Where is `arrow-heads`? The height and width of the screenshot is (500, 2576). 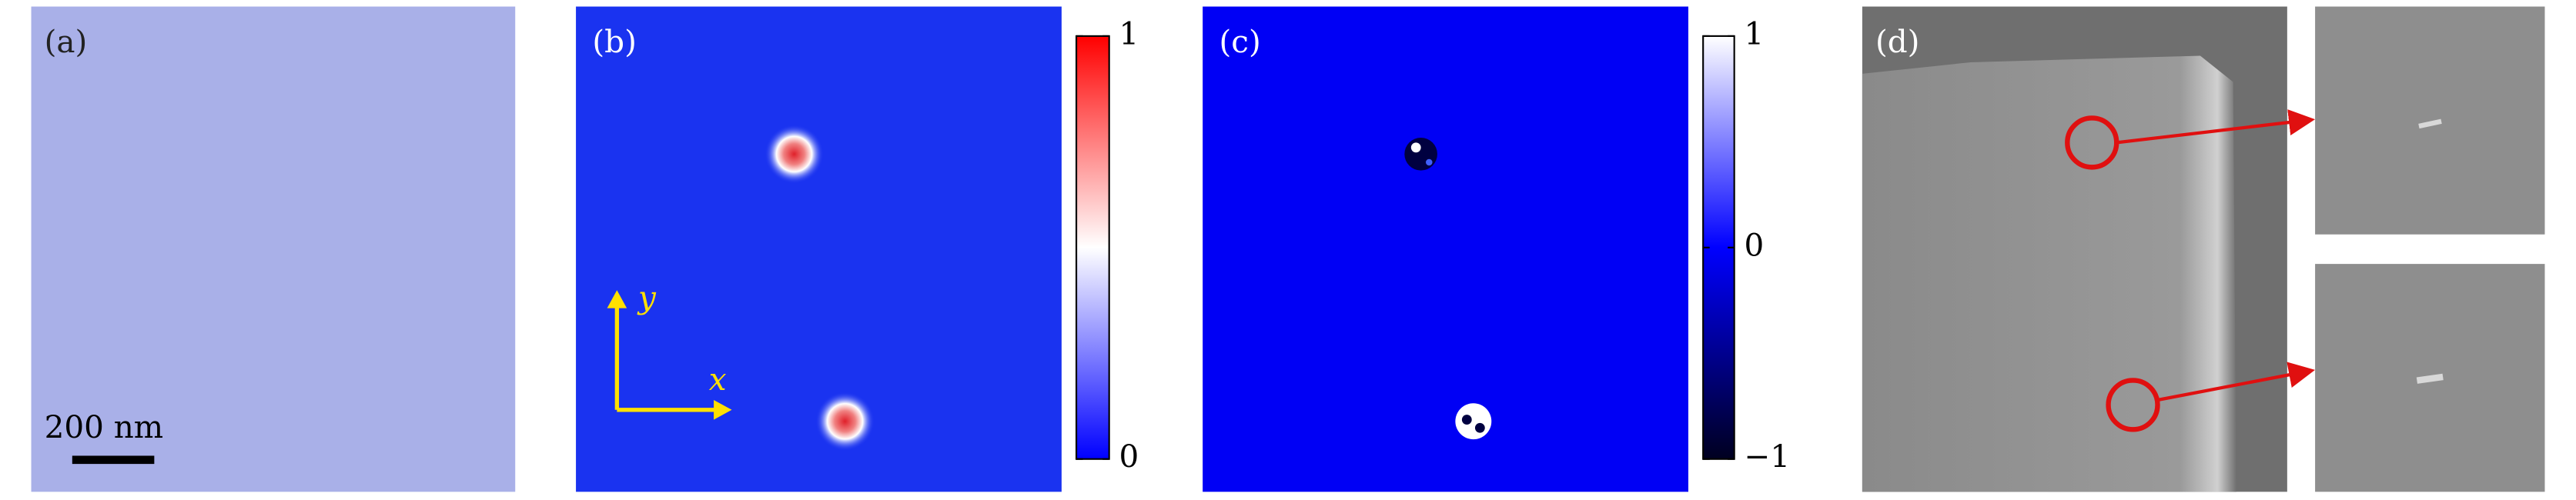
arrow-heads is located at coordinates (670, 355).